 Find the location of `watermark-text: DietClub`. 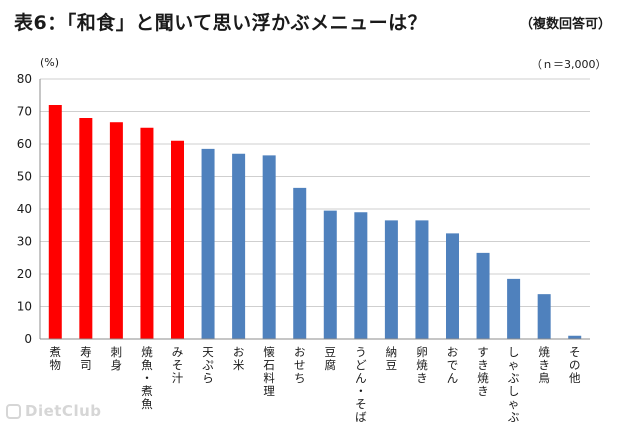

watermark-text: DietClub is located at coordinates (63, 411).